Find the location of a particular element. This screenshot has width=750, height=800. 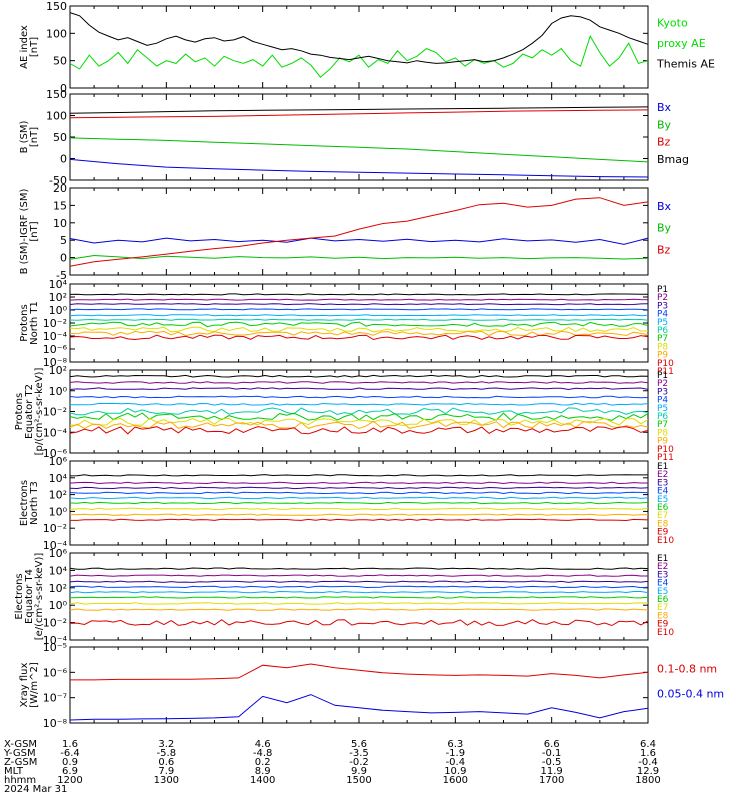

x-row-value: 6.9 is located at coordinates (70, 771).